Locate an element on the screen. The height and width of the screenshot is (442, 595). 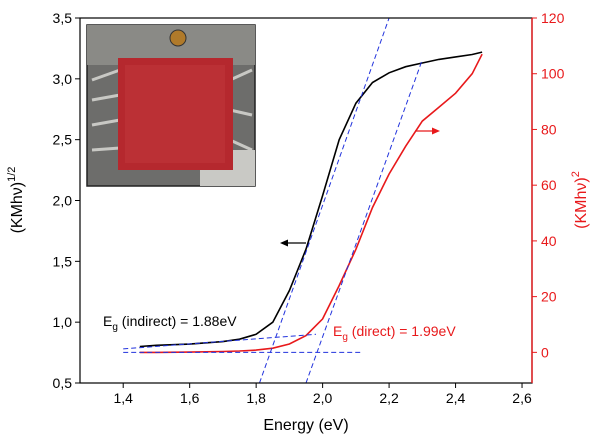
y2-tick-label: 20 is located at coordinates (549, 297).